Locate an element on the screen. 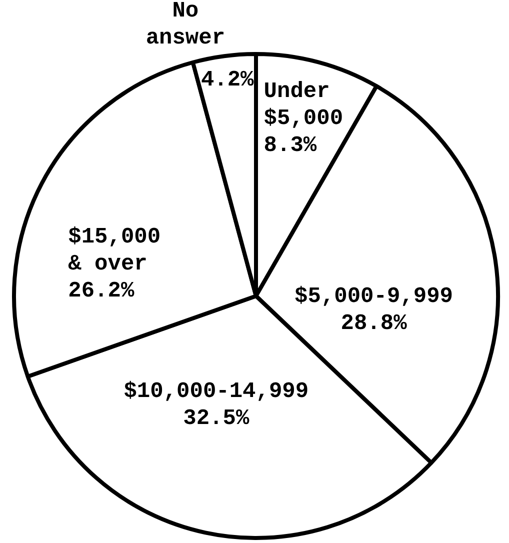  data-label: 32.5% is located at coordinates (216, 419).